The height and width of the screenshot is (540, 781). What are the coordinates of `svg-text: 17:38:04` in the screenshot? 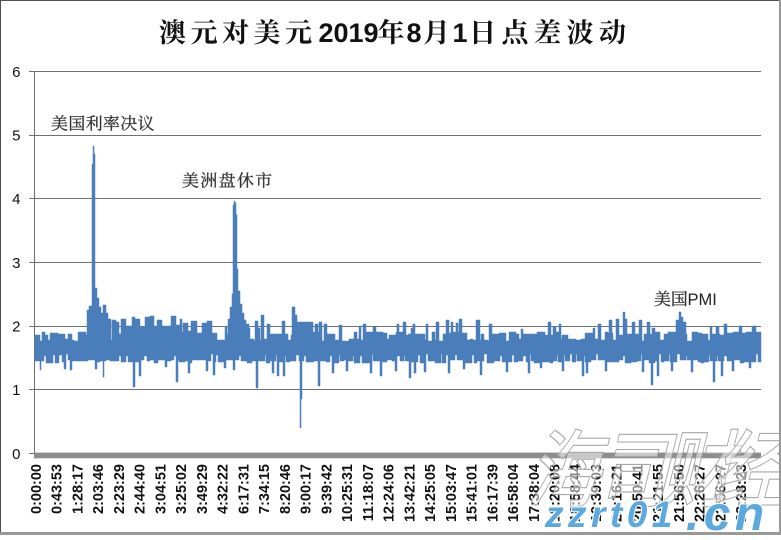 It's located at (535, 493).